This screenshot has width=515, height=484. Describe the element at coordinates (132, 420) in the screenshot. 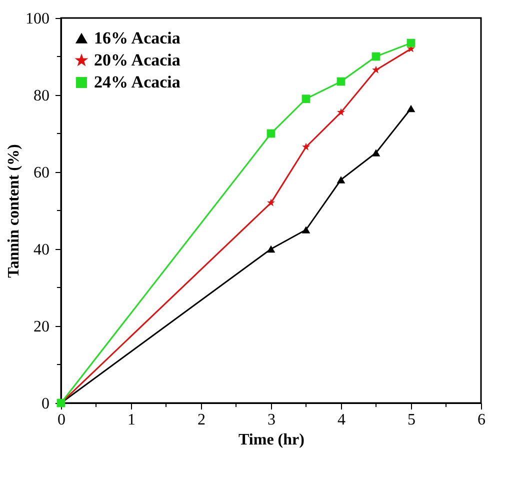

I see `x-tick-label: 1` at that location.